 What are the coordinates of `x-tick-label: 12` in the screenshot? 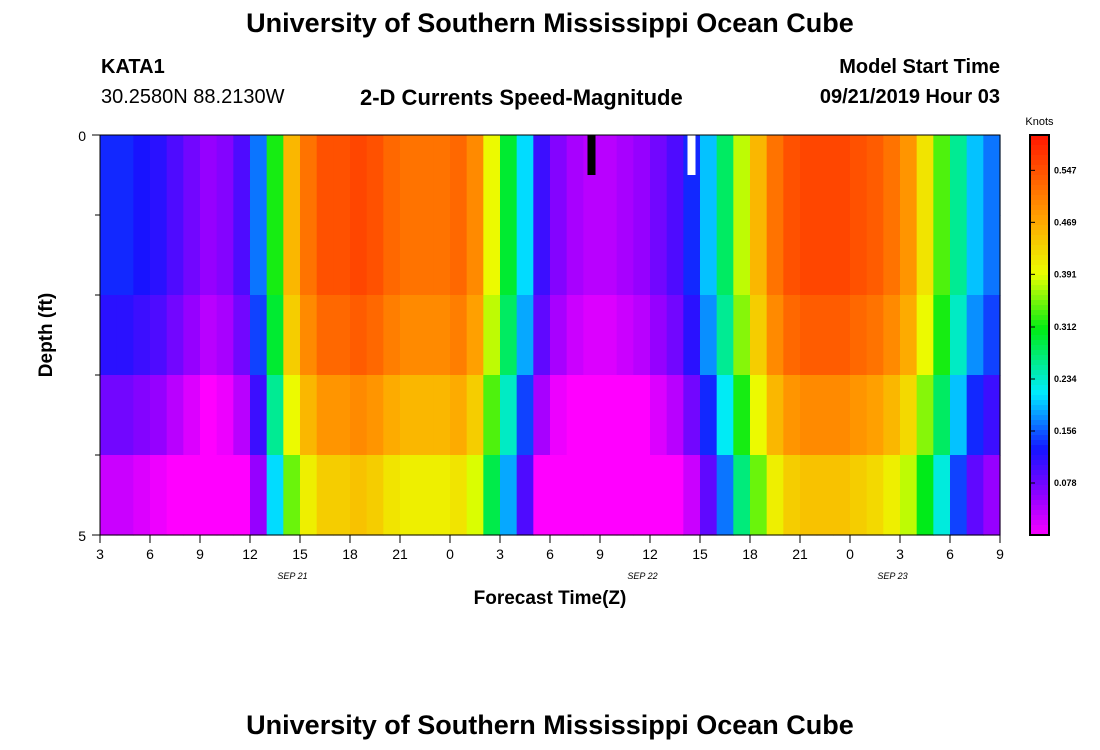 It's located at (250, 554).